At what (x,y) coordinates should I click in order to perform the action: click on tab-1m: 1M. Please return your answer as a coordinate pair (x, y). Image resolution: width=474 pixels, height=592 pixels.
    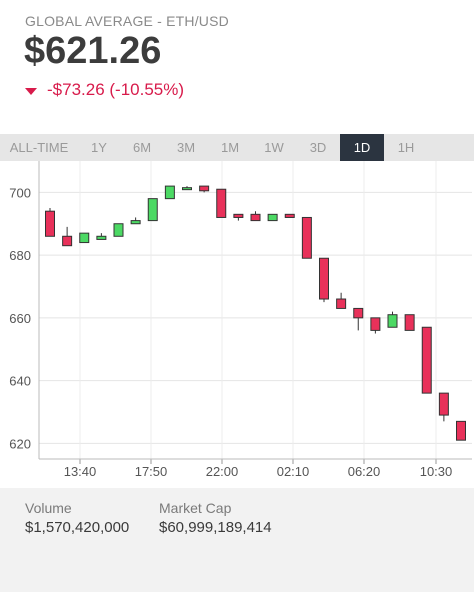
    Looking at the image, I should click on (230, 147).